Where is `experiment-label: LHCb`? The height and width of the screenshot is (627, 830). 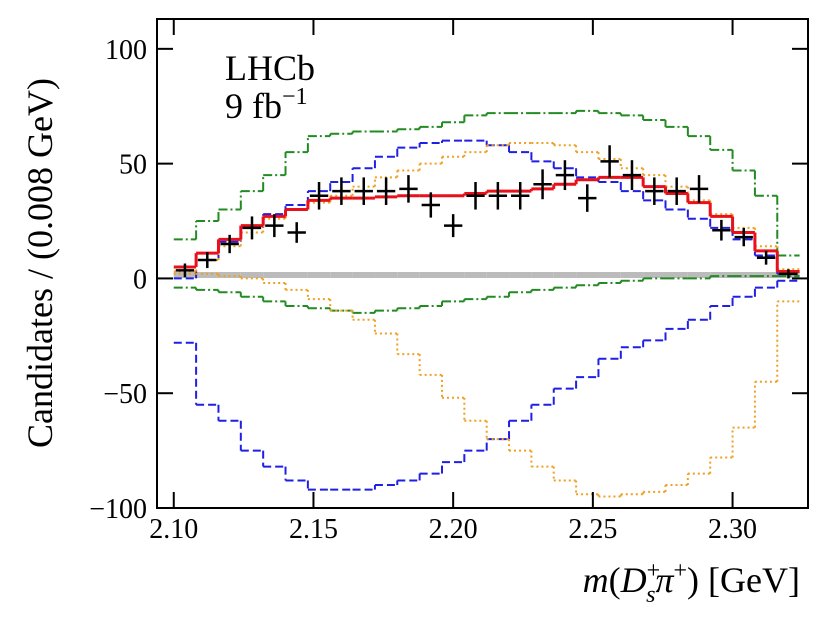
experiment-label: LHCb is located at coordinates (270, 68).